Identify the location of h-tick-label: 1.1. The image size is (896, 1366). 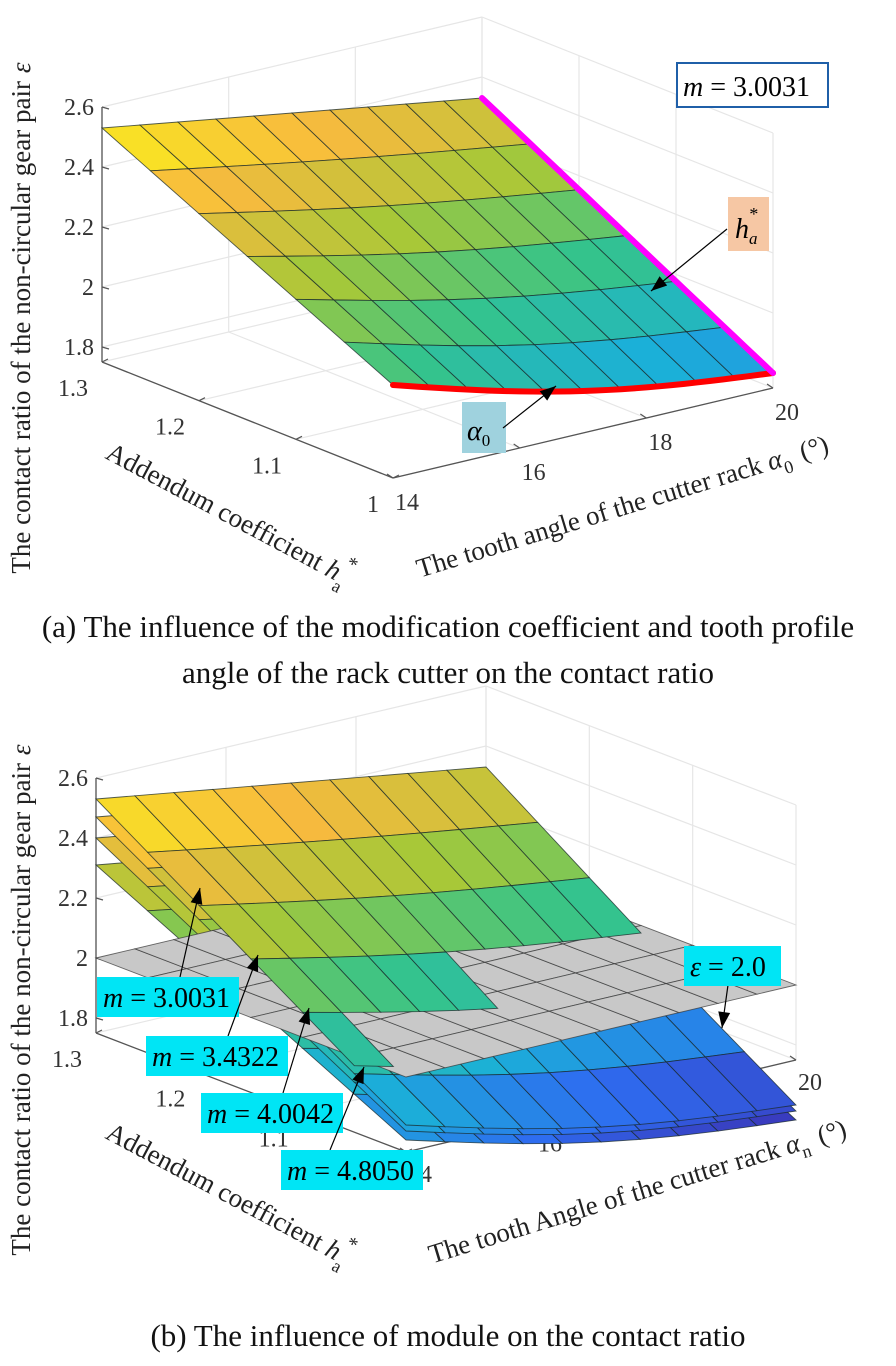
(267, 466).